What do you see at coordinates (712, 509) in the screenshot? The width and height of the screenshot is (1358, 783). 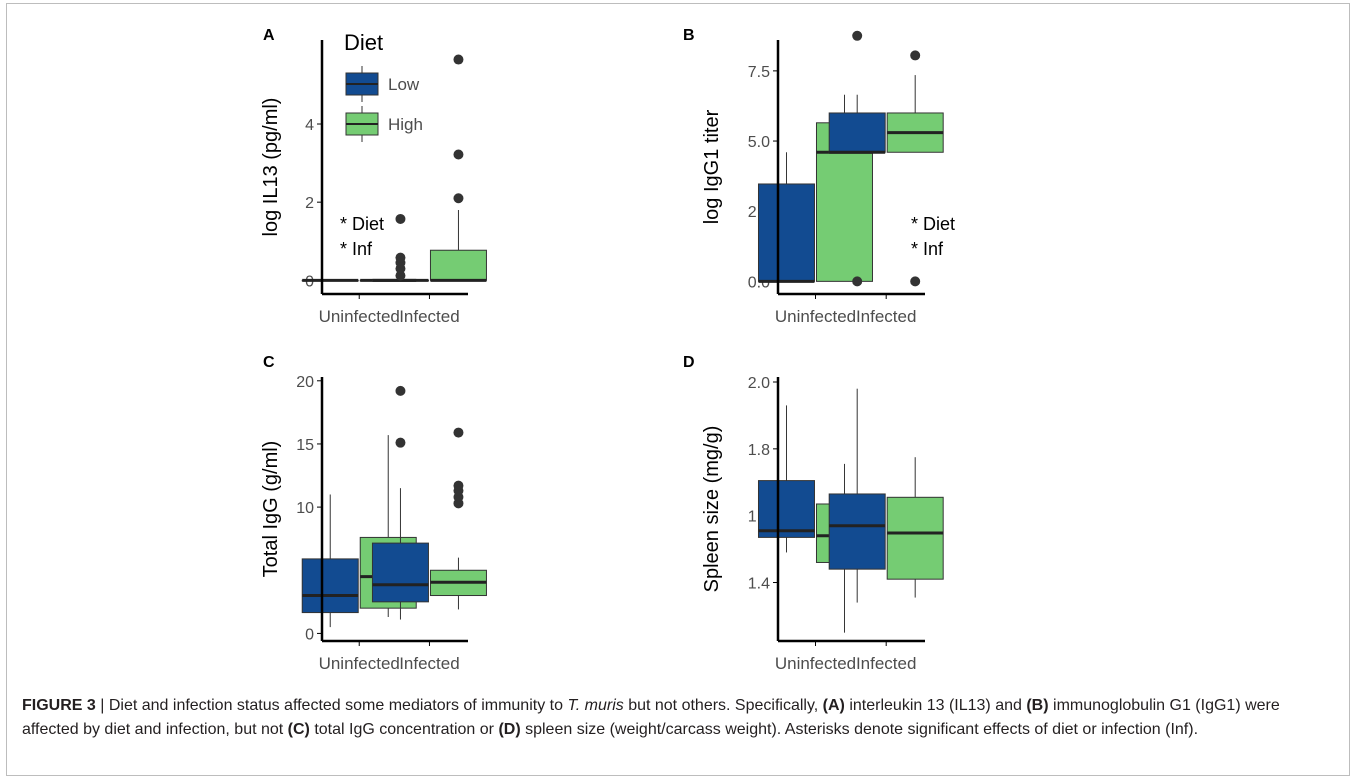 I see `y-axis-label: Spleen size (mg/g)` at bounding box center [712, 509].